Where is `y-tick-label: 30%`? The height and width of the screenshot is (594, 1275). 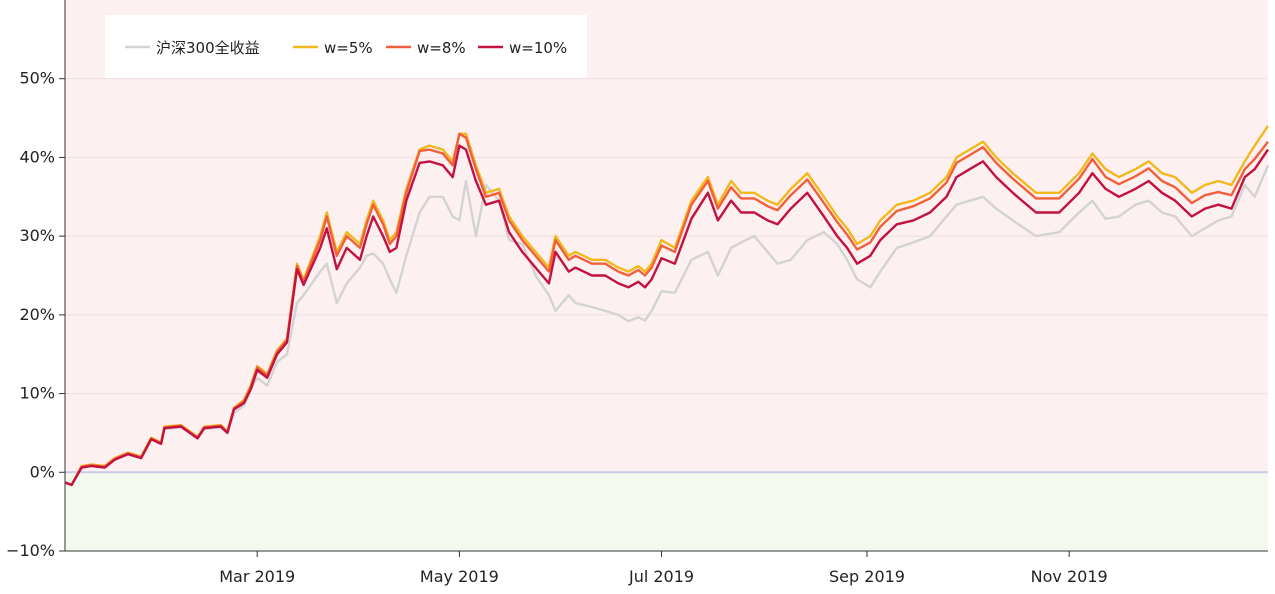 y-tick-label: 30% is located at coordinates (37, 235).